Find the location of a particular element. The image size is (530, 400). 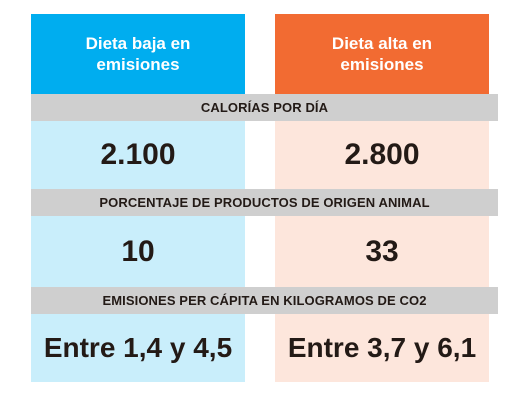

row-label-calories: CALORÍAS POR DÍA is located at coordinates (264, 107).